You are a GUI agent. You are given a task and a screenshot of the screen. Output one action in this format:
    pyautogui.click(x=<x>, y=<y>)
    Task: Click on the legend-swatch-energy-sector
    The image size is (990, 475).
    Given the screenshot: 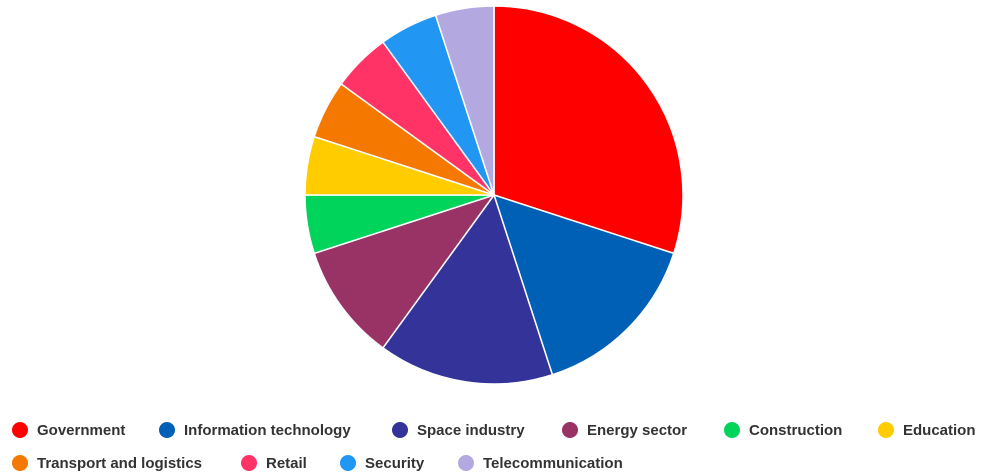 What is the action you would take?
    pyautogui.click(x=570, y=430)
    